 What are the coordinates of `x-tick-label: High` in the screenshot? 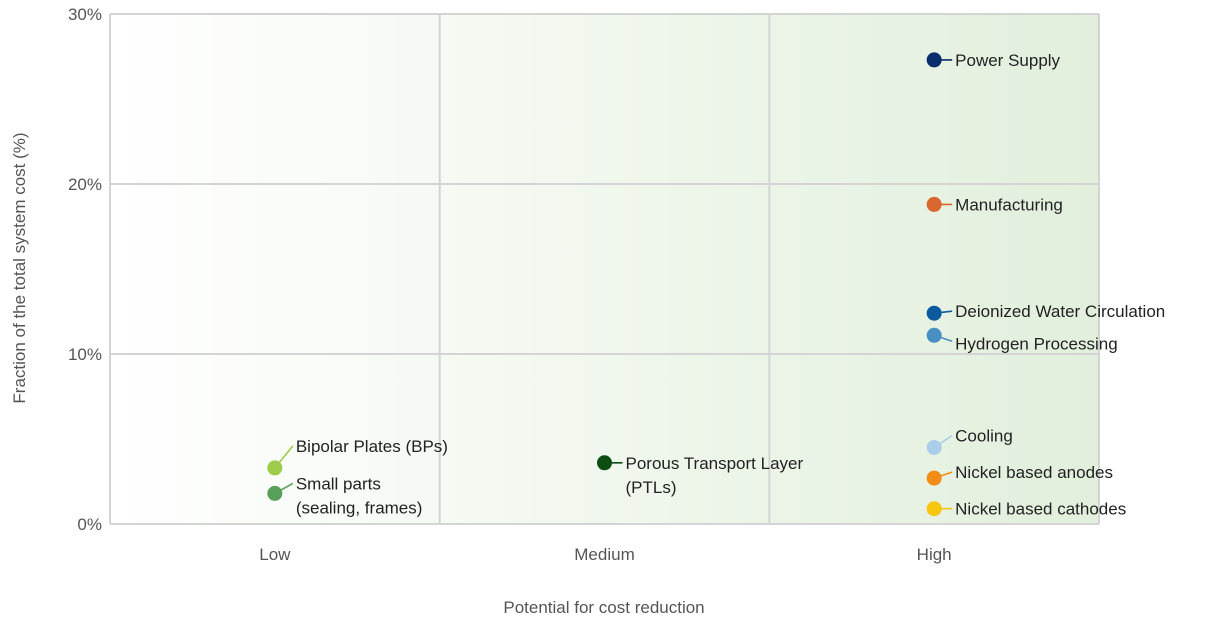 It's located at (934, 554).